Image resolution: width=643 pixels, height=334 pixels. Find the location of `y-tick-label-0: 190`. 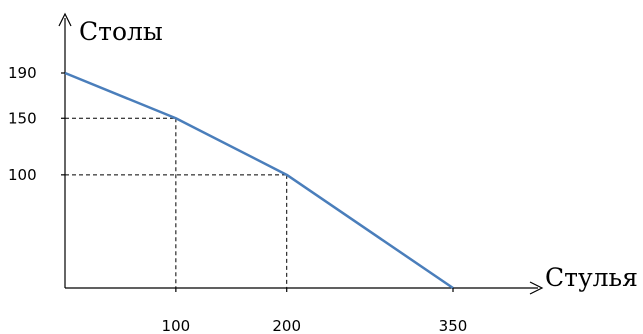

y-tick-label-0: 190 is located at coordinates (22, 73).